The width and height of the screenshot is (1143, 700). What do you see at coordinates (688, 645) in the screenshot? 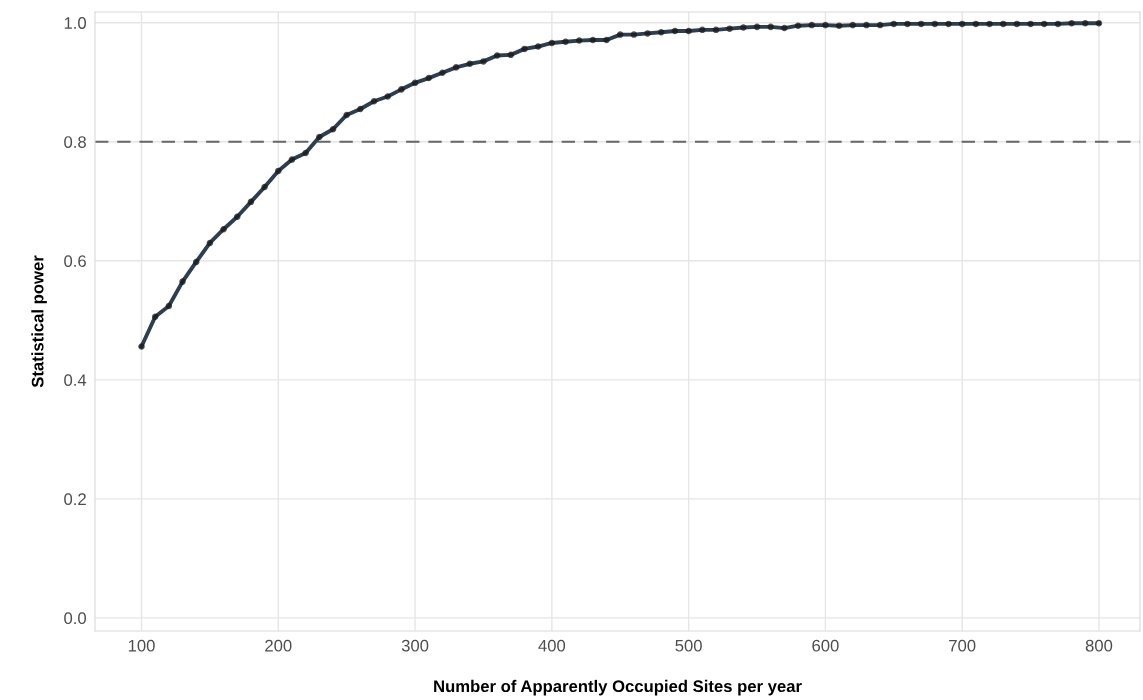
I see `x-tick-label: 500` at bounding box center [688, 645].